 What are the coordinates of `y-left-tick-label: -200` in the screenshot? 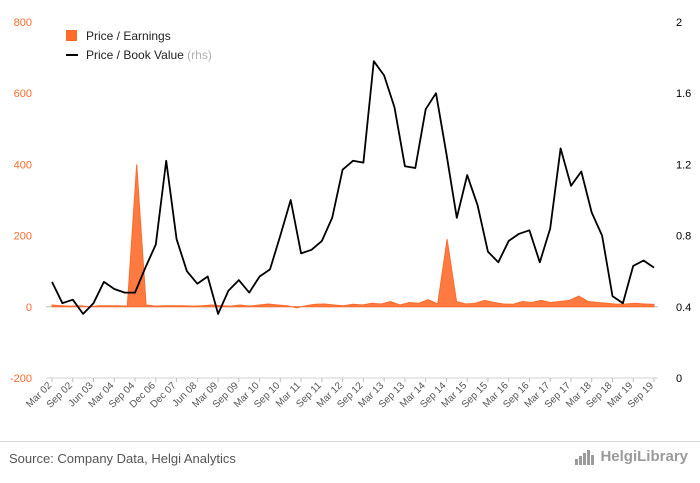 It's located at (21, 379).